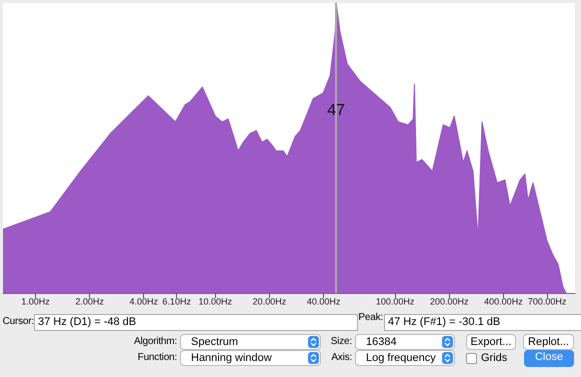 The width and height of the screenshot is (581, 377). What do you see at coordinates (215, 301) in the screenshot?
I see `x-tick-label: 10.00Hz` at bounding box center [215, 301].